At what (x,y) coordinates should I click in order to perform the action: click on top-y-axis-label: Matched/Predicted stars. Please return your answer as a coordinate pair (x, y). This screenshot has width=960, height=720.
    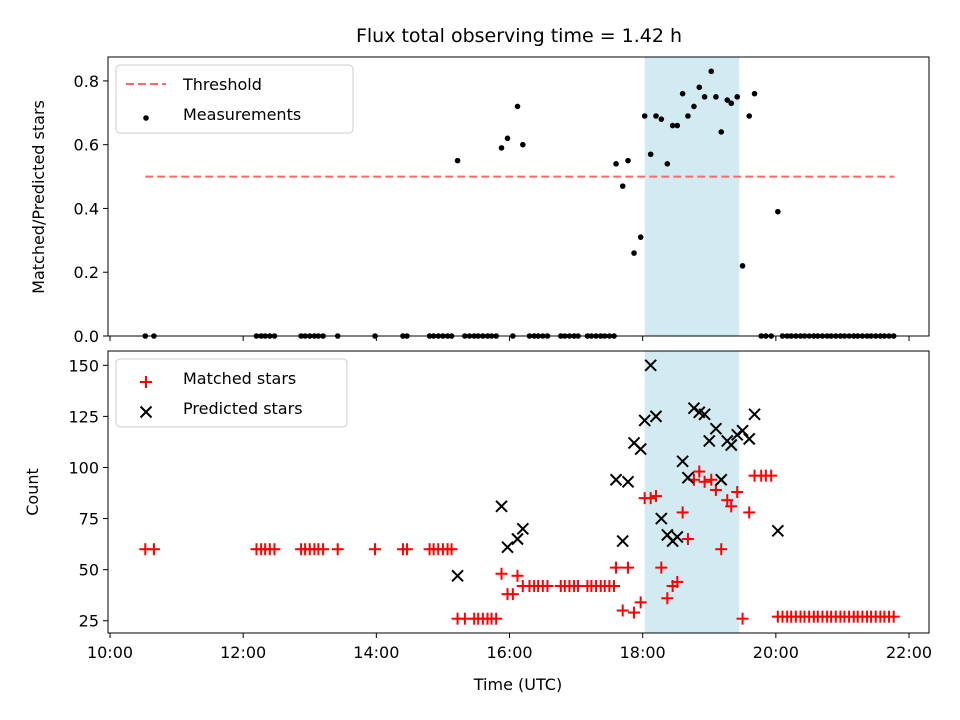
    Looking at the image, I should click on (38, 197).